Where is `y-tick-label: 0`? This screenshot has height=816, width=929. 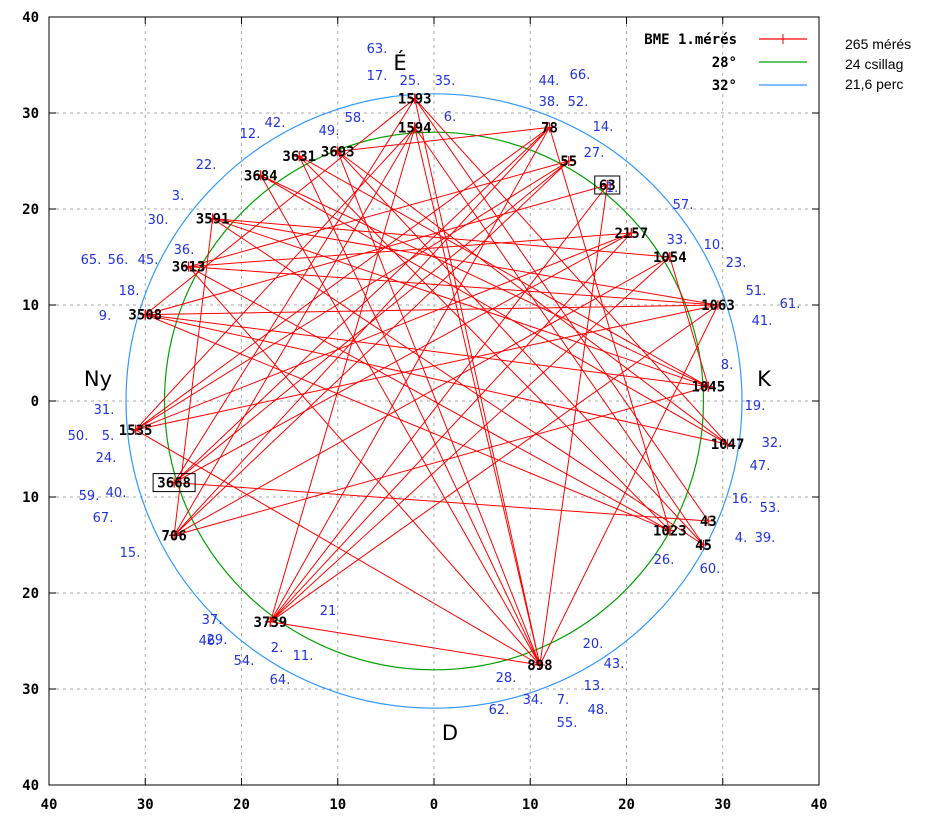
y-tick-label: 0 is located at coordinates (35, 402).